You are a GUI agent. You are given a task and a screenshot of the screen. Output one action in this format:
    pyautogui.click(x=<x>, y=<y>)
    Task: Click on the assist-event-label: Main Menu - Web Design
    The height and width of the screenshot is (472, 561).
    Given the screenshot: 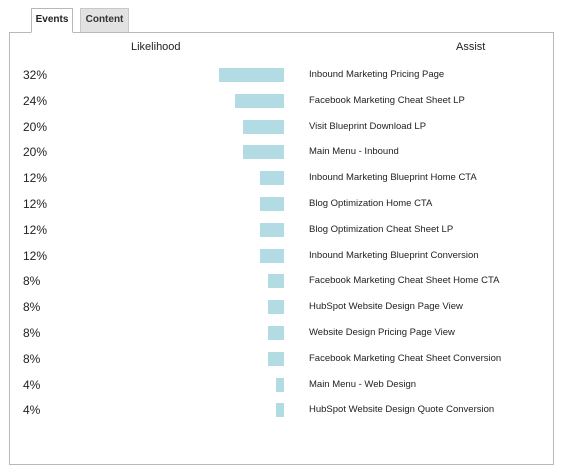 What is the action you would take?
    pyautogui.click(x=363, y=384)
    